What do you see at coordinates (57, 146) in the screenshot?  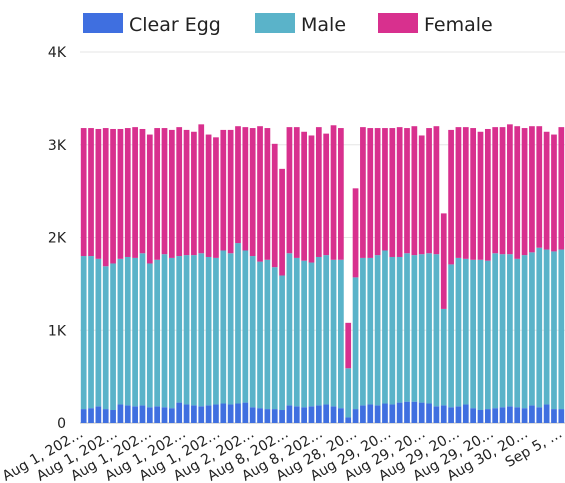 I see `y-tick-label-3: 3K` at bounding box center [57, 146].